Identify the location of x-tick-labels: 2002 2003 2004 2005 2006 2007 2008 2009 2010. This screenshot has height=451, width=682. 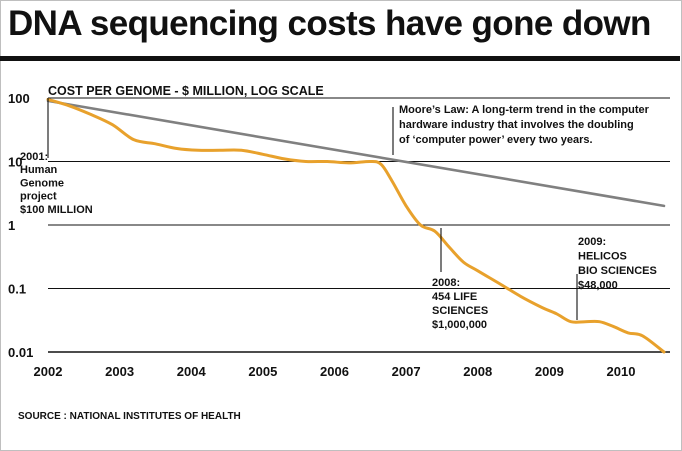
(335, 371).